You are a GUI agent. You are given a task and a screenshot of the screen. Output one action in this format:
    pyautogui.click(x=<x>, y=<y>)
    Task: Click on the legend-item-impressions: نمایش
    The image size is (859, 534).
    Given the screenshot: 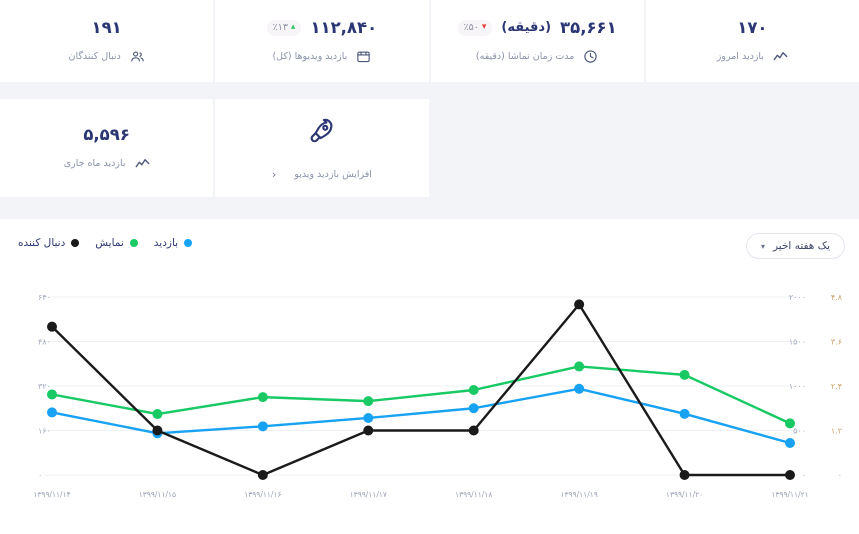 What is the action you would take?
    pyautogui.click(x=116, y=243)
    